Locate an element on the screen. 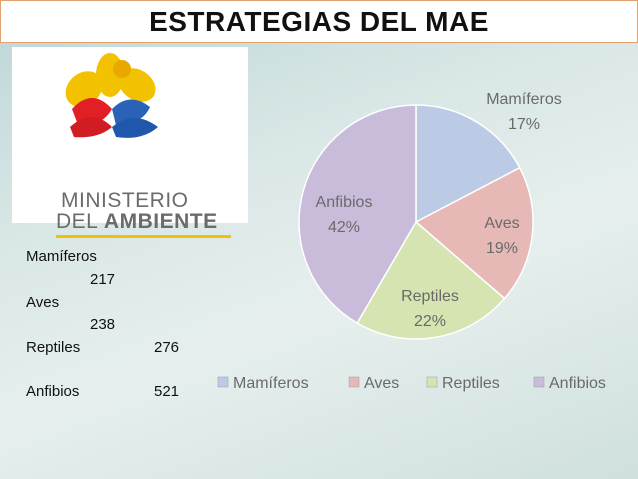 This screenshot has height=479, width=638. list-item-label: Reptiles is located at coordinates (53, 347).